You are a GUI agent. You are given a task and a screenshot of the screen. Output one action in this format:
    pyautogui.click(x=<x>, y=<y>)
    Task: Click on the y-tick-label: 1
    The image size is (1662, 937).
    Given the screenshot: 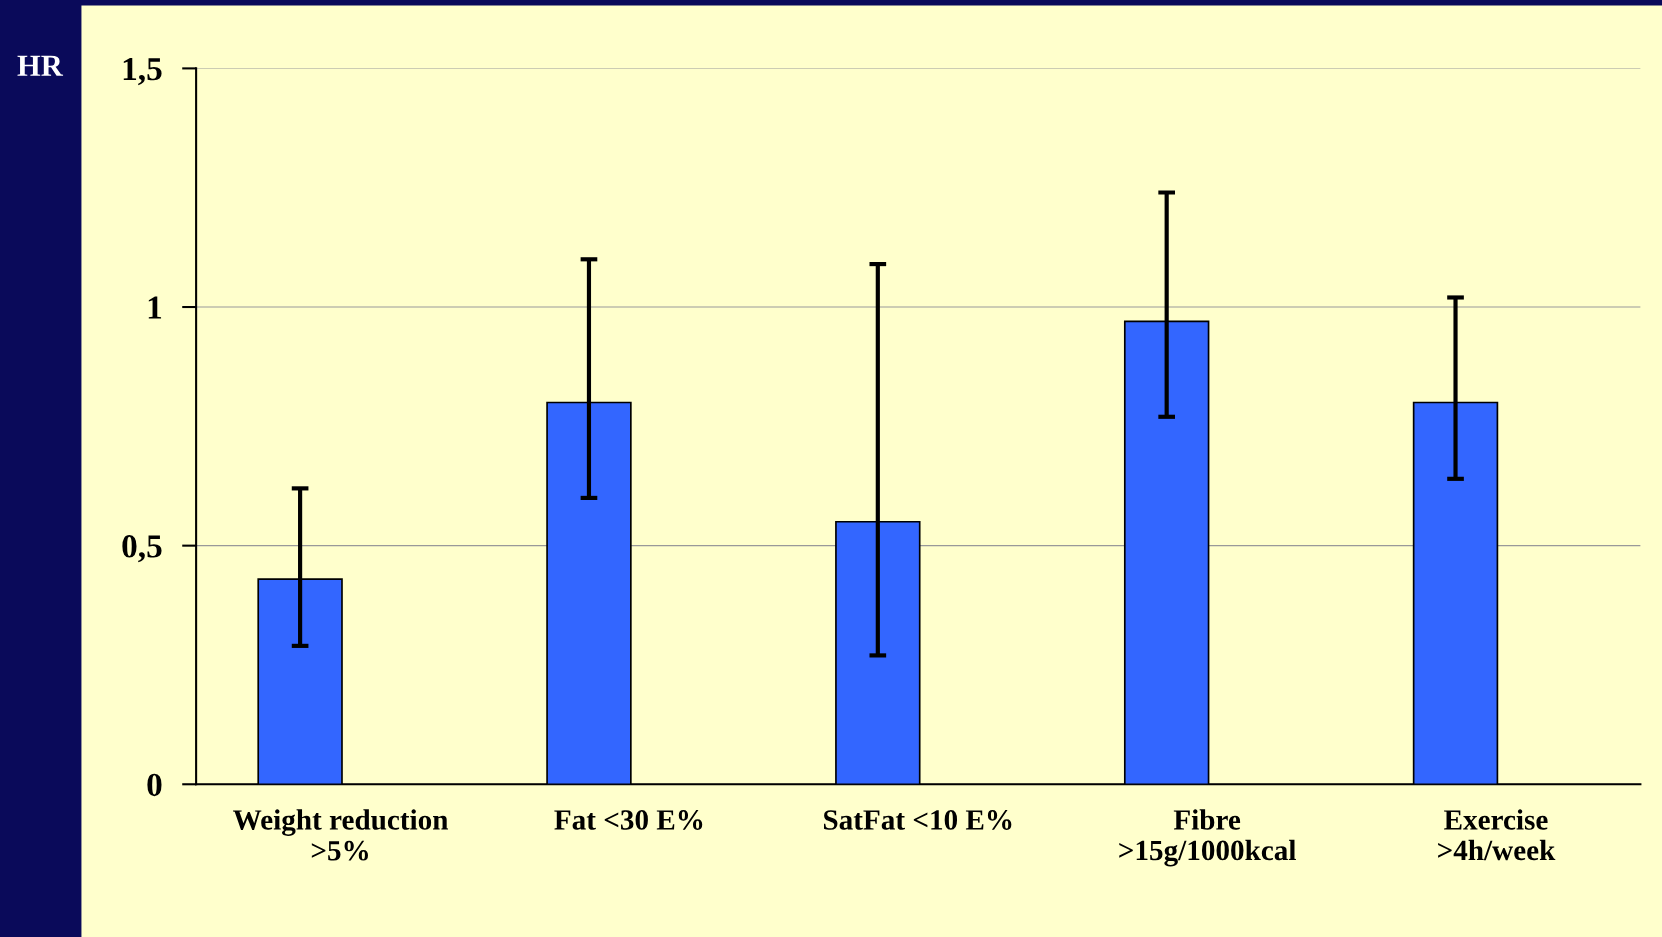 What is the action you would take?
    pyautogui.click(x=155, y=307)
    